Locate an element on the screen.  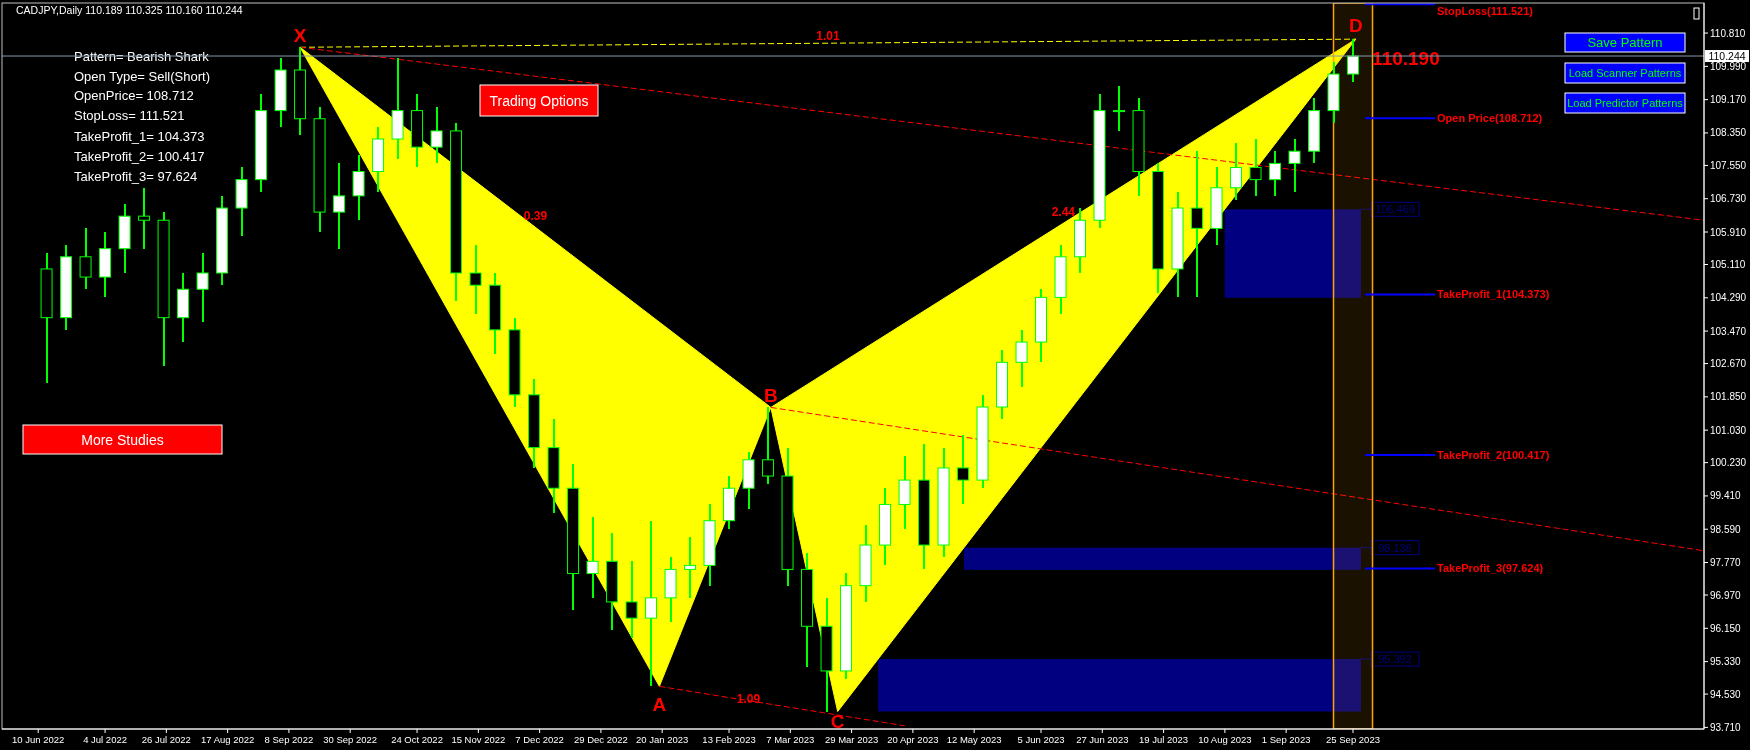
ref-line-label: TakeProfit_1(104.373) is located at coordinates (1493, 294).